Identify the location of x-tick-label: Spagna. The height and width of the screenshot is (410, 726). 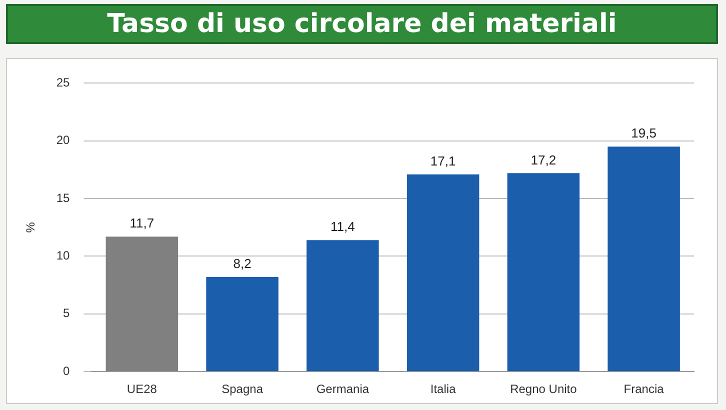
(243, 389).